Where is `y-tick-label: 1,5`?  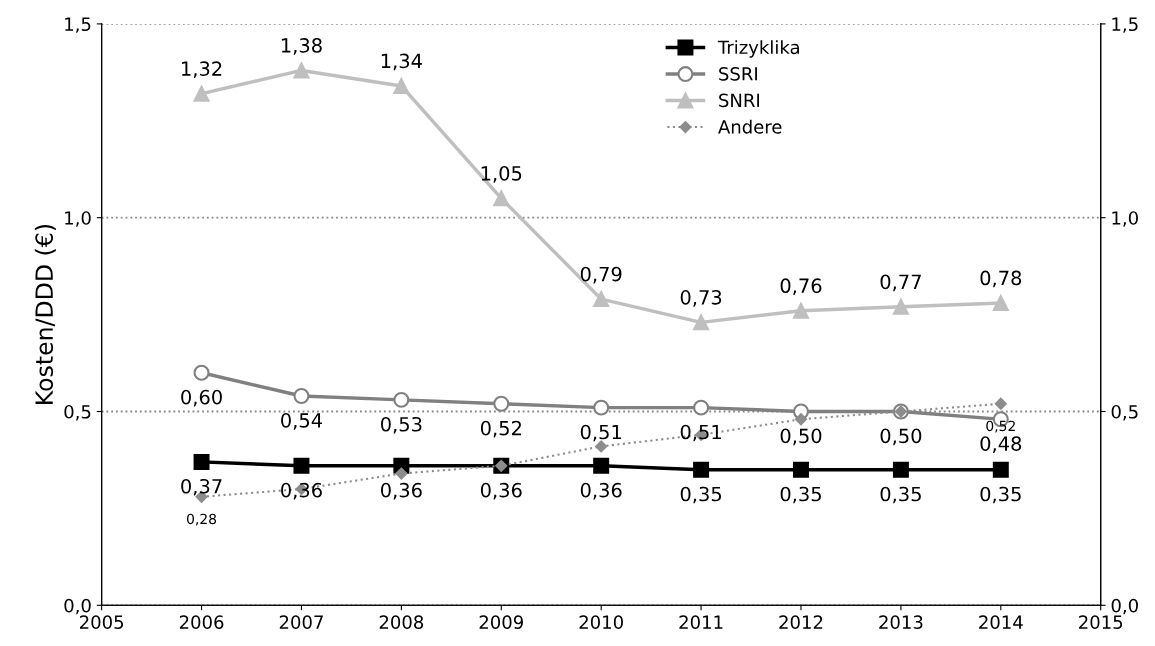
y-tick-label: 1,5 is located at coordinates (78, 25).